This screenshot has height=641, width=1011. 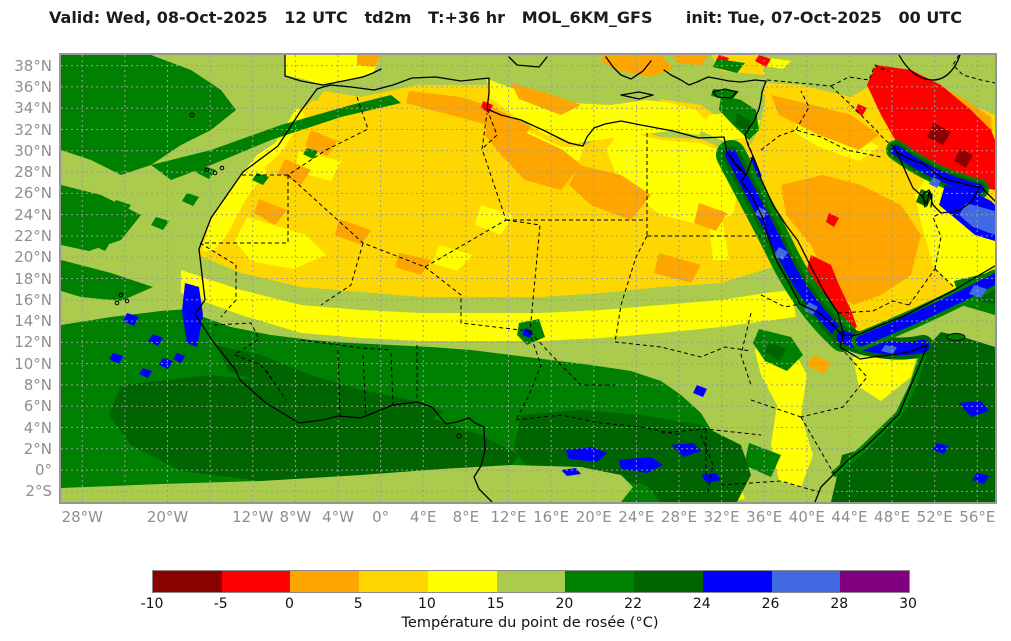 I want to click on lat-tick-label: 16°N, so click(x=33, y=299).